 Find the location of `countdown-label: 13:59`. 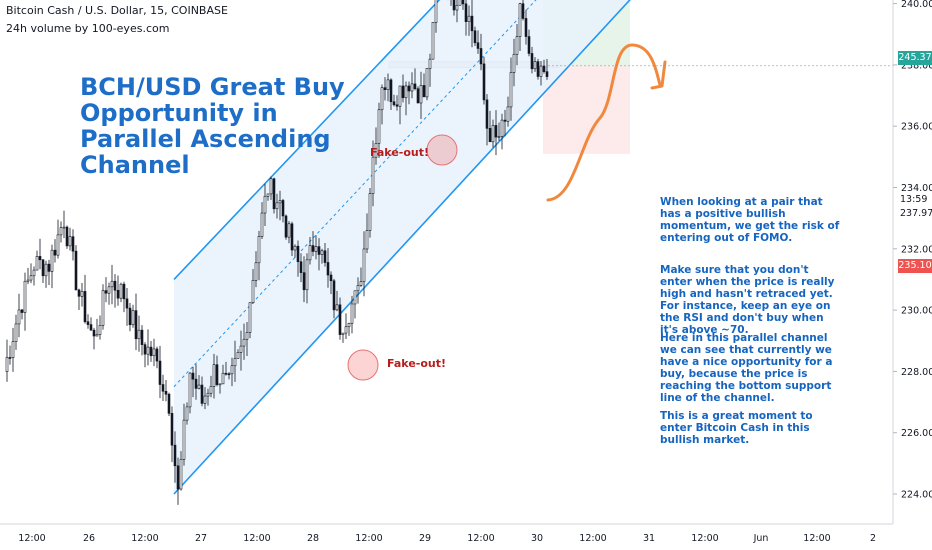

countdown-label: 13:59 is located at coordinates (914, 199).